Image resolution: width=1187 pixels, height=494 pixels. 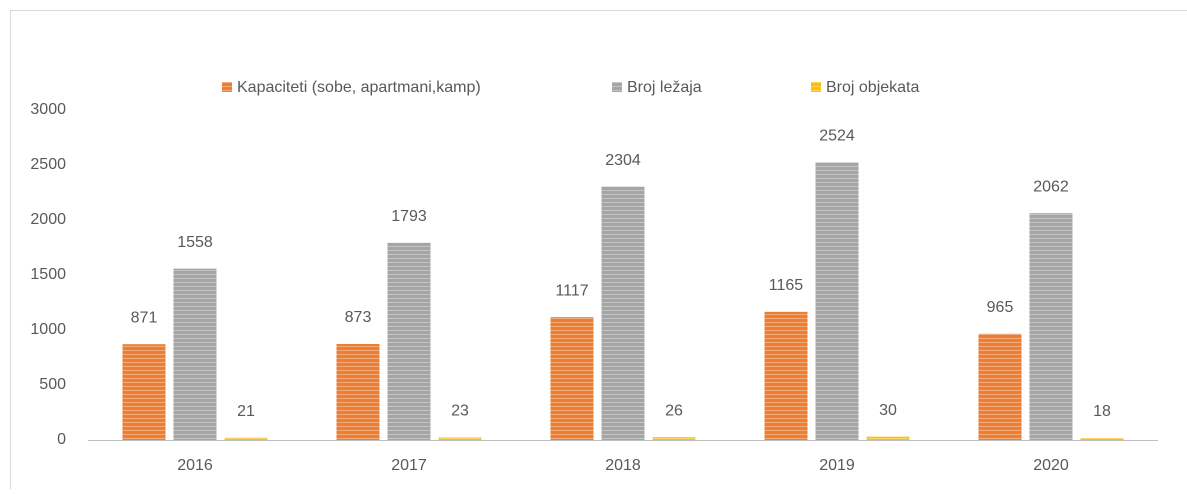 What do you see at coordinates (48, 274) in the screenshot?
I see `y-tick-label: 1500` at bounding box center [48, 274].